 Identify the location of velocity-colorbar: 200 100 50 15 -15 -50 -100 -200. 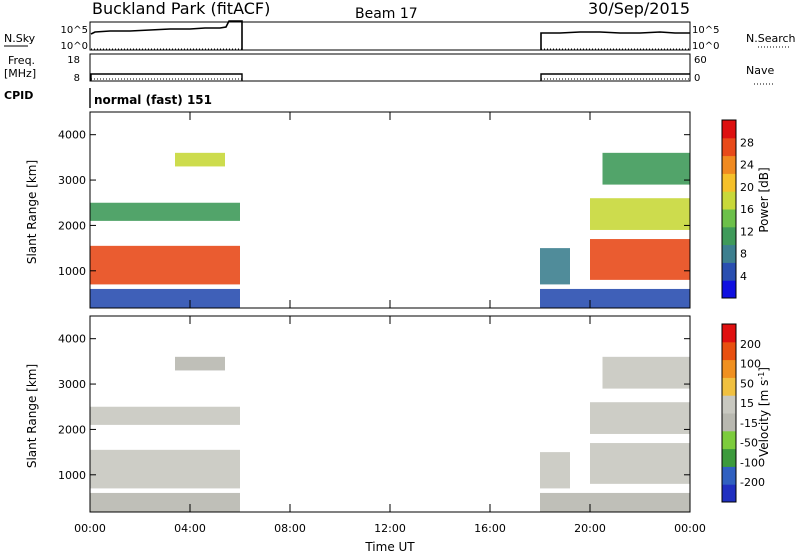
(743, 413).